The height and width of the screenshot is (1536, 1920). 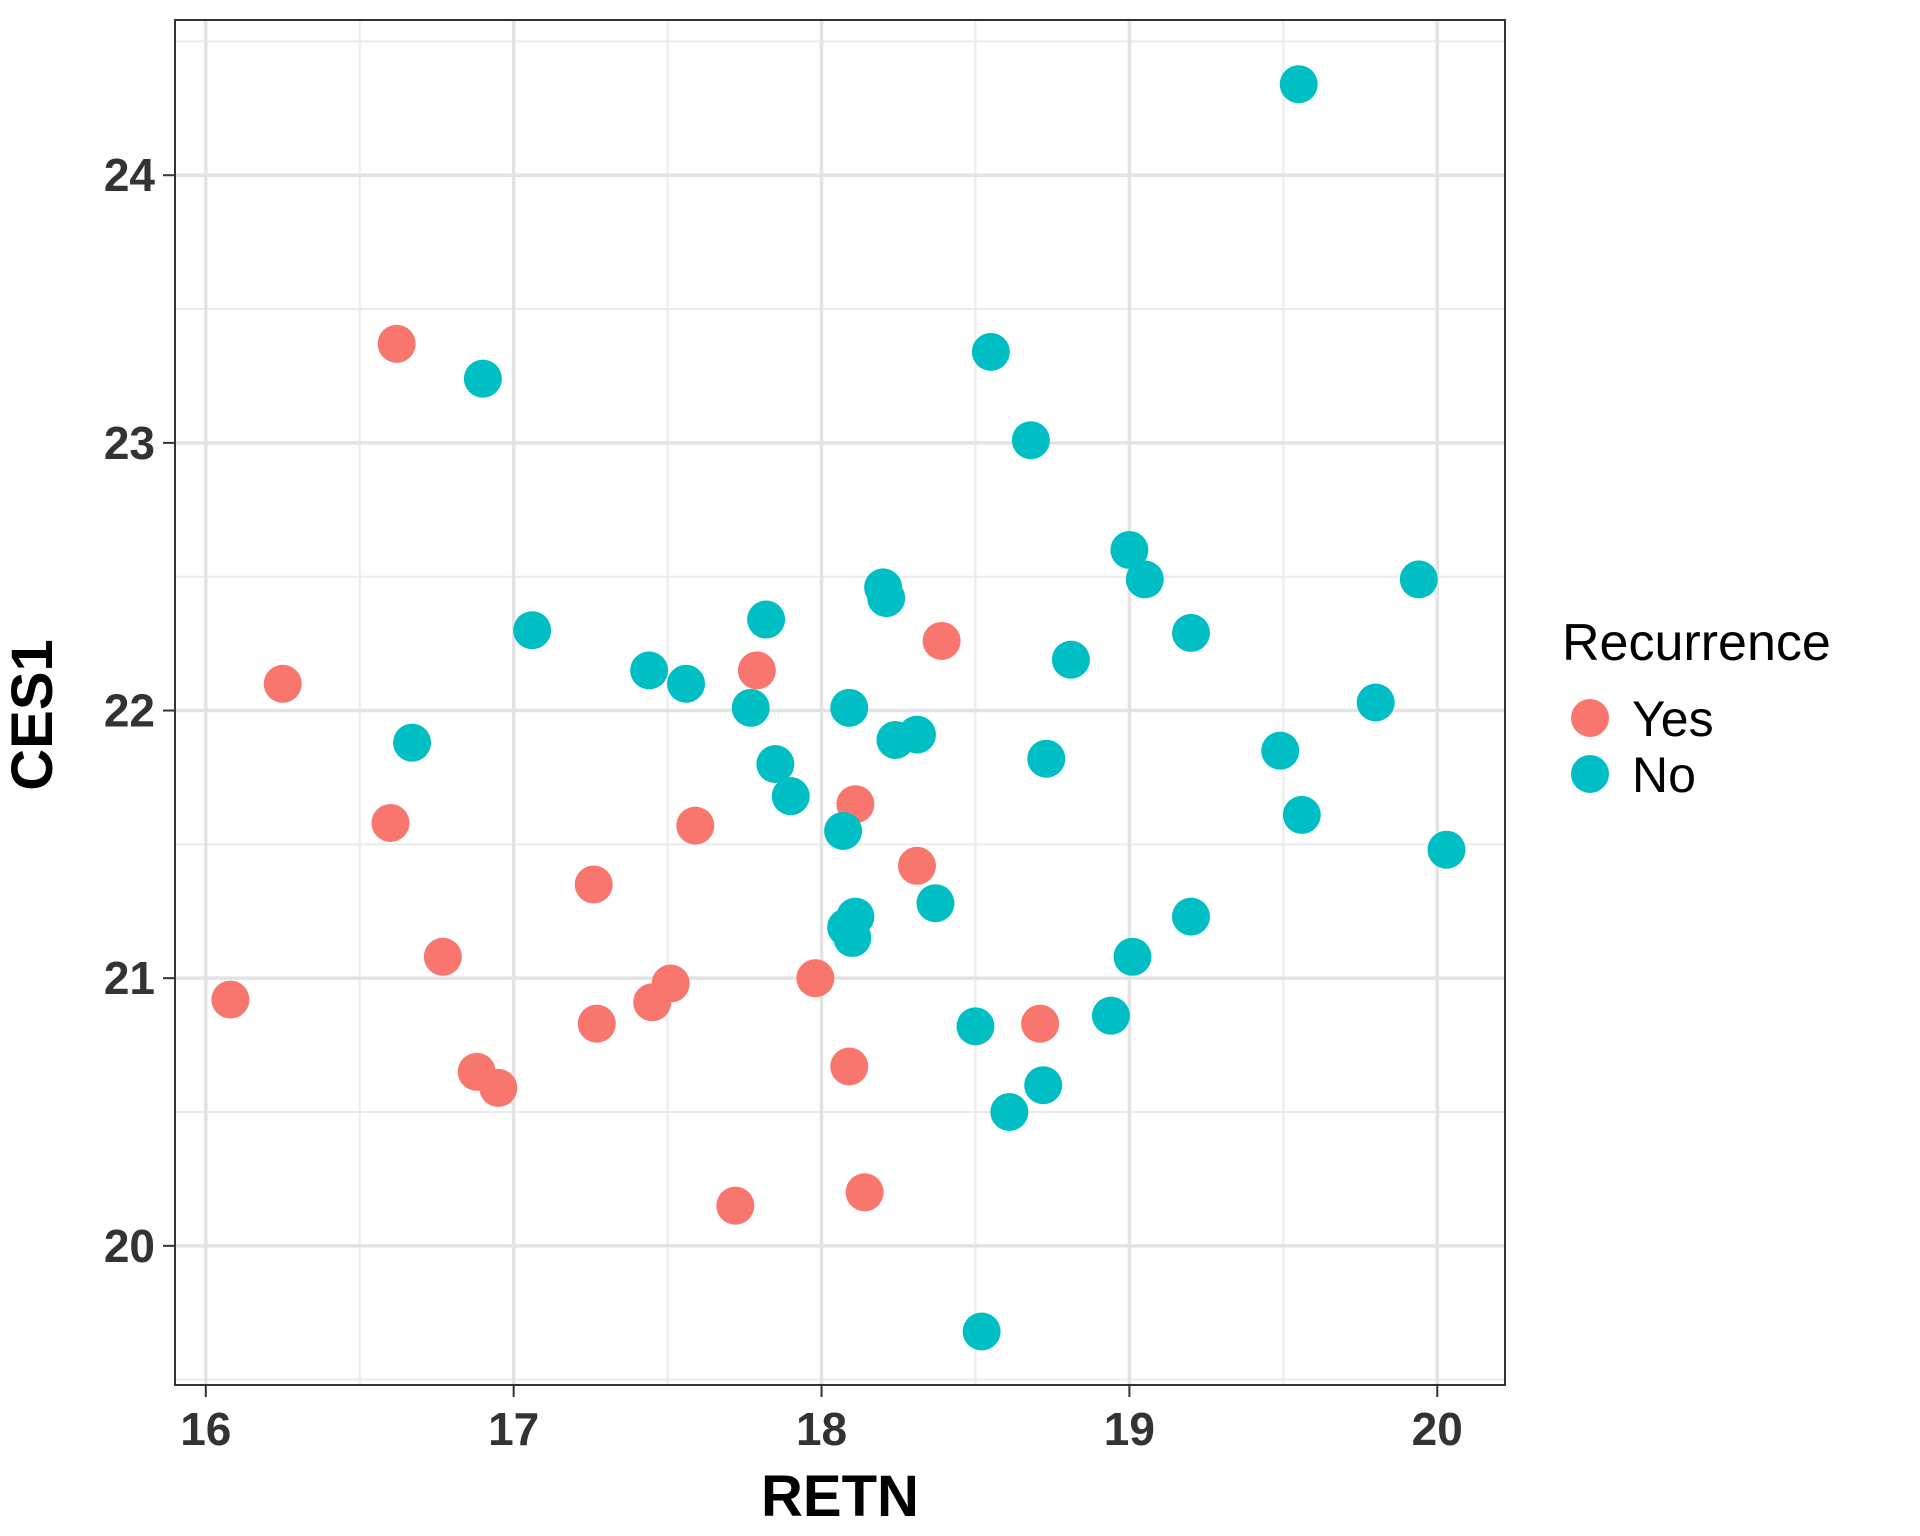 What do you see at coordinates (205, 1429) in the screenshot?
I see `x-tick-label: 16` at bounding box center [205, 1429].